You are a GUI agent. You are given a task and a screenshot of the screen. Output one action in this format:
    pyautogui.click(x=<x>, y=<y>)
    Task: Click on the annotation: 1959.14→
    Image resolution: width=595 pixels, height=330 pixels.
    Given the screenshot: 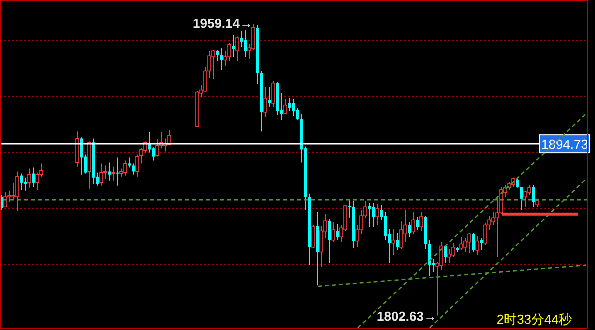 What is the action you would take?
    pyautogui.click(x=223, y=23)
    